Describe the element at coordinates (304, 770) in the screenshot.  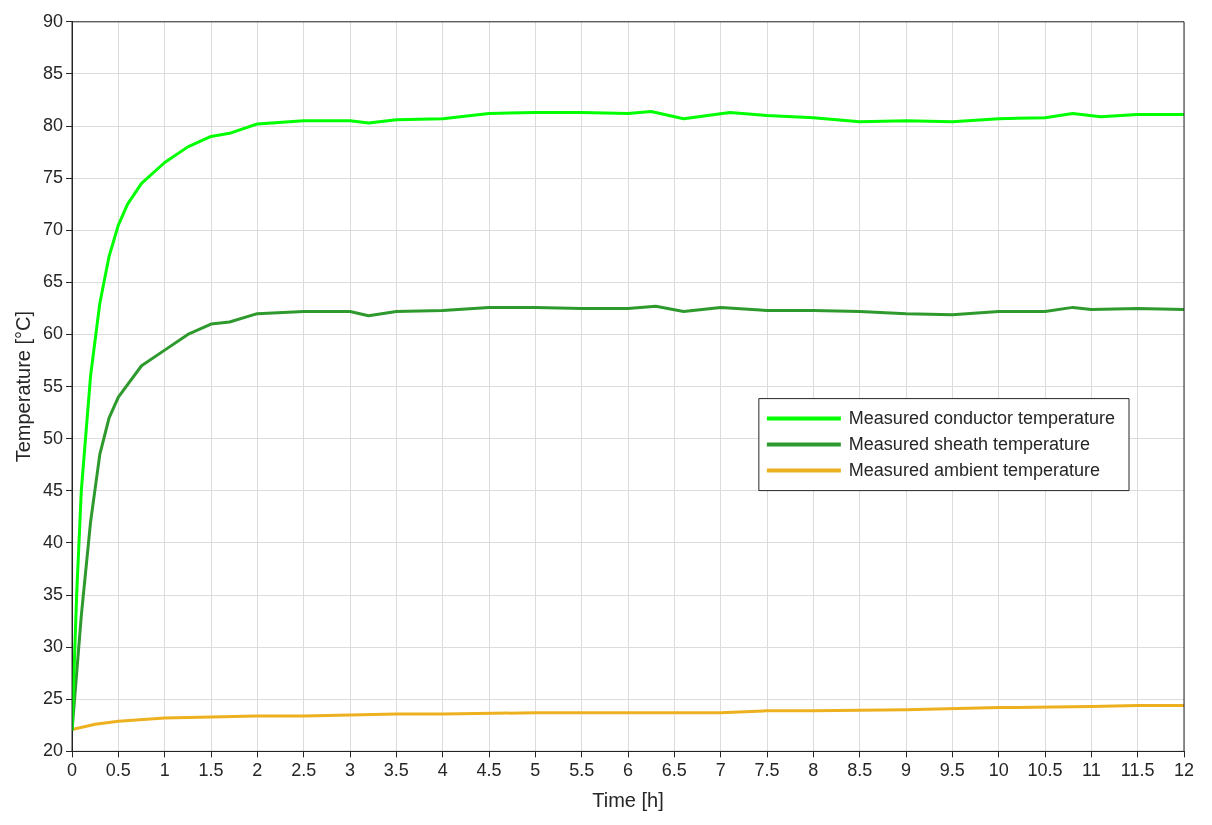
I see `x-tick-label: 2.5` at that location.